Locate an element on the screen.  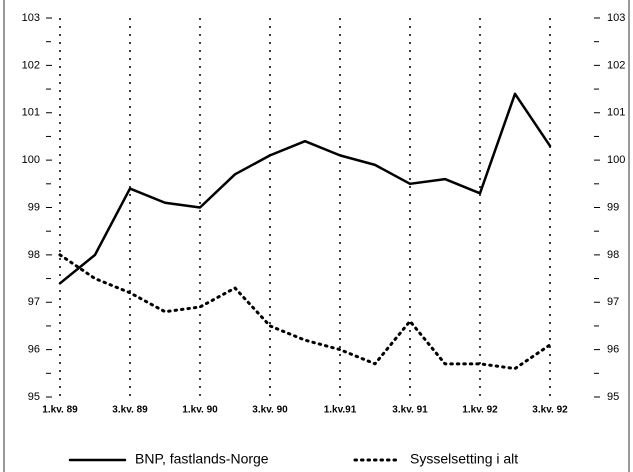
y2-tick-label: 99 is located at coordinates (613, 207).